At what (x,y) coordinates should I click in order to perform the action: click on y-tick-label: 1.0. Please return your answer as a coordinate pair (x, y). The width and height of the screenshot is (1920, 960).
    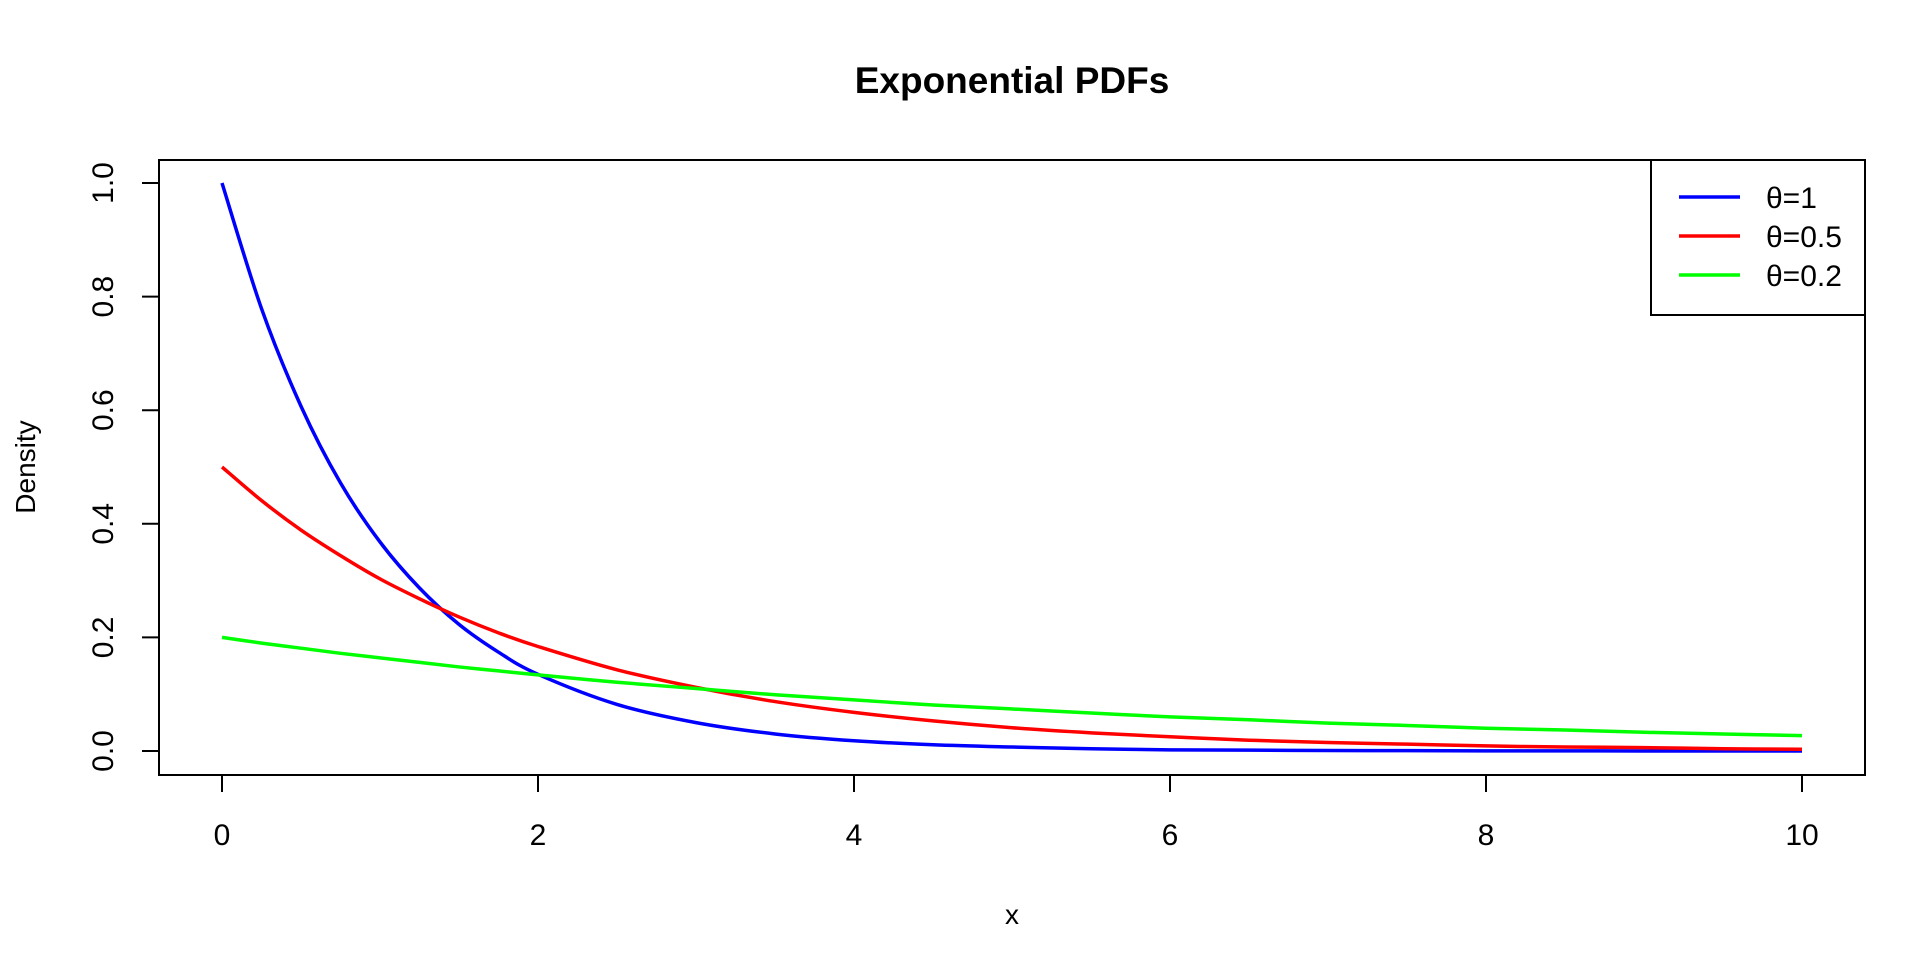
    Looking at the image, I should click on (103, 183).